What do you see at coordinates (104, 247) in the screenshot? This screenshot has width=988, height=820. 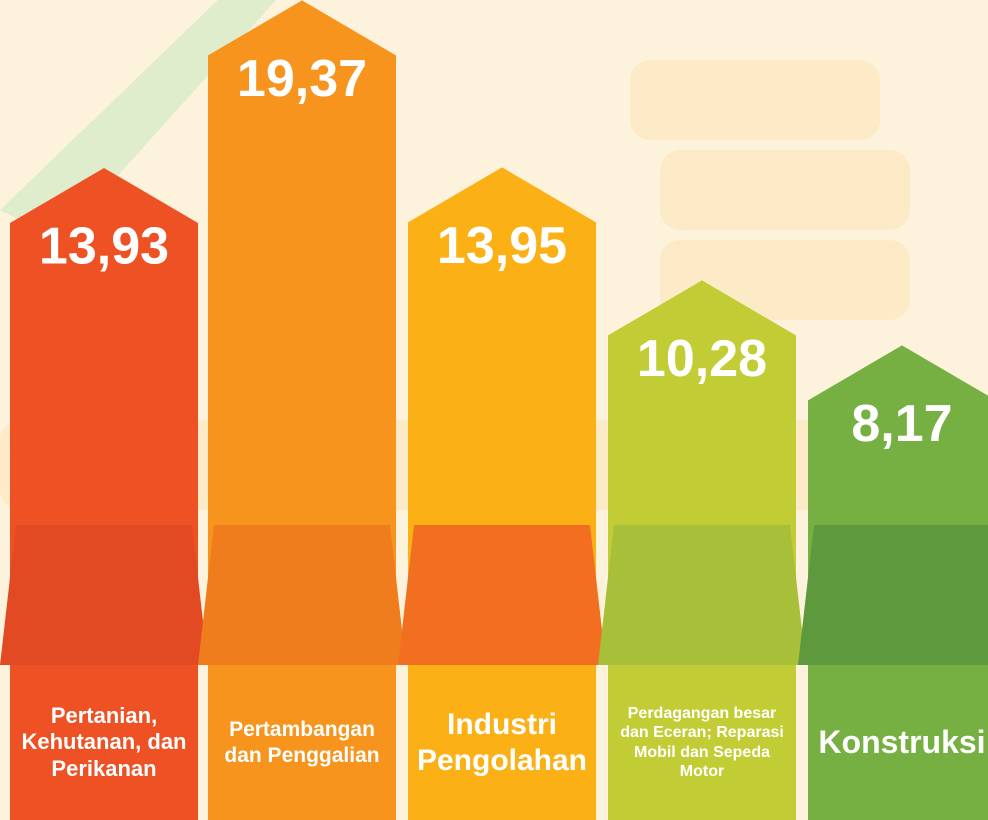 I see `value-label: 13,93` at bounding box center [104, 247].